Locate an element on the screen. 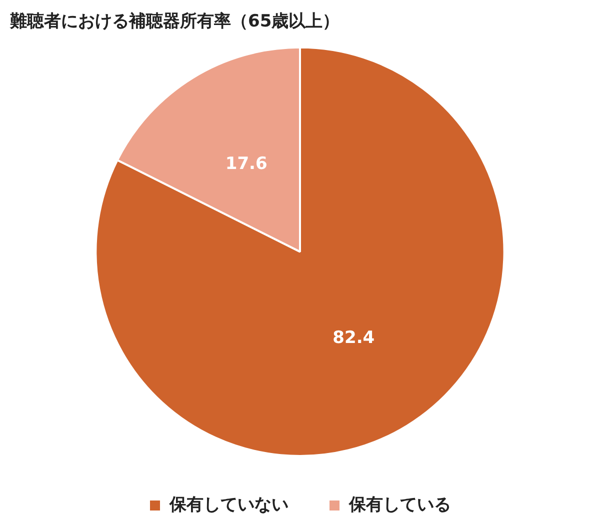 The height and width of the screenshot is (528, 600). legend-label: 保有していない is located at coordinates (228, 504).